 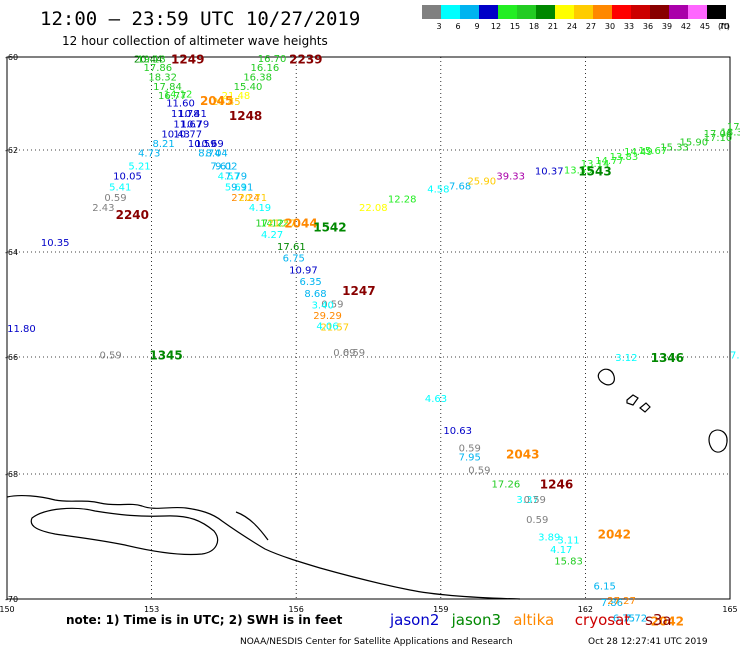 I want to click on wave-height-label: 8.21, so click(x=164, y=144).